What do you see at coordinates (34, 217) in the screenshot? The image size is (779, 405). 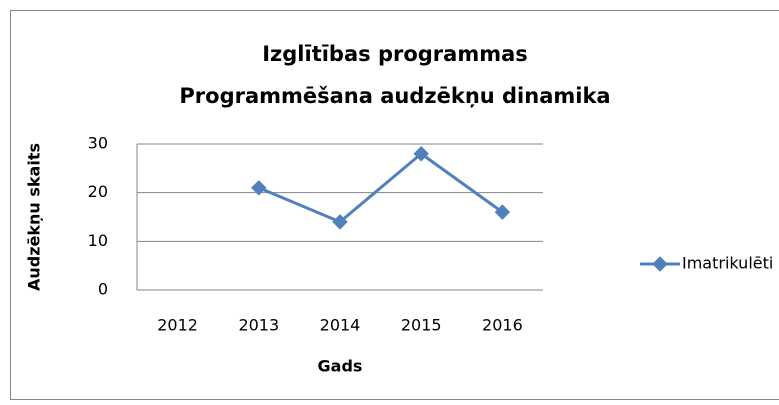 I see `y-axis-title: Audzēkņu skaits` at bounding box center [34, 217].